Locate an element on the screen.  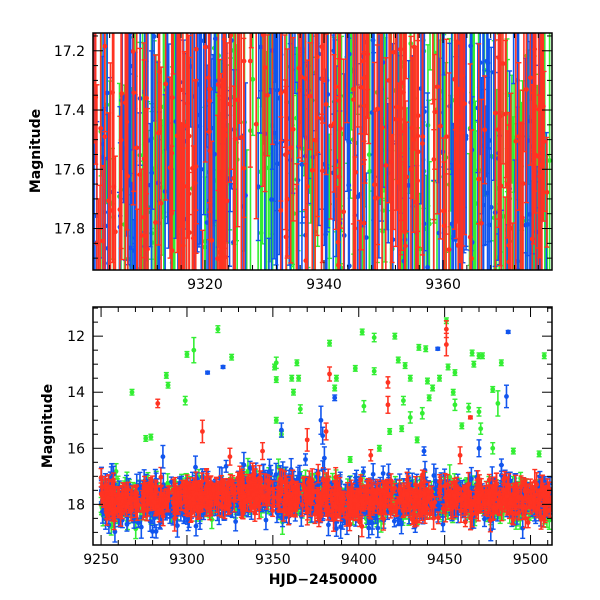
y-tick-label: 16 is located at coordinates (76, 449).